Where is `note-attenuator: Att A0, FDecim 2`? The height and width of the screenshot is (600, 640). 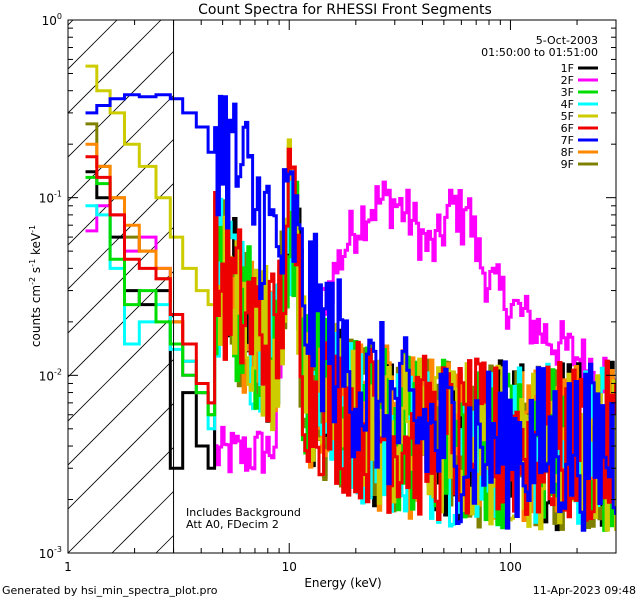 note-attenuator: Att A0, FDecim 2 is located at coordinates (232, 524).